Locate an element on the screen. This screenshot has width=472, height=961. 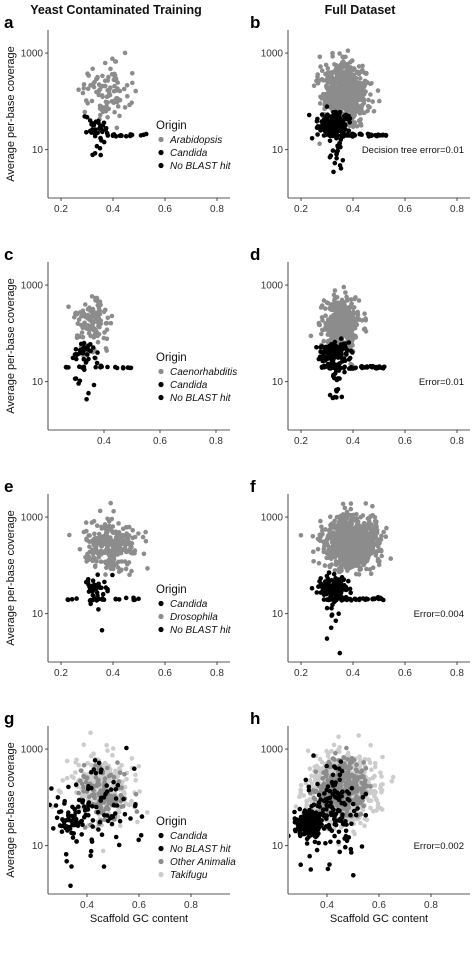
legend-entry-label: Other Animalia is located at coordinates (203, 862).